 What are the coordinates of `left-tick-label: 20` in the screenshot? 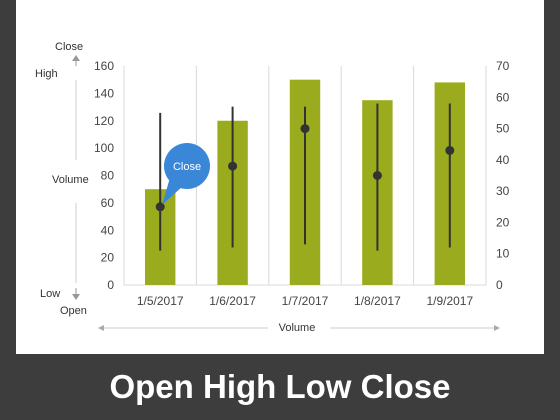 It's located at (108, 258).